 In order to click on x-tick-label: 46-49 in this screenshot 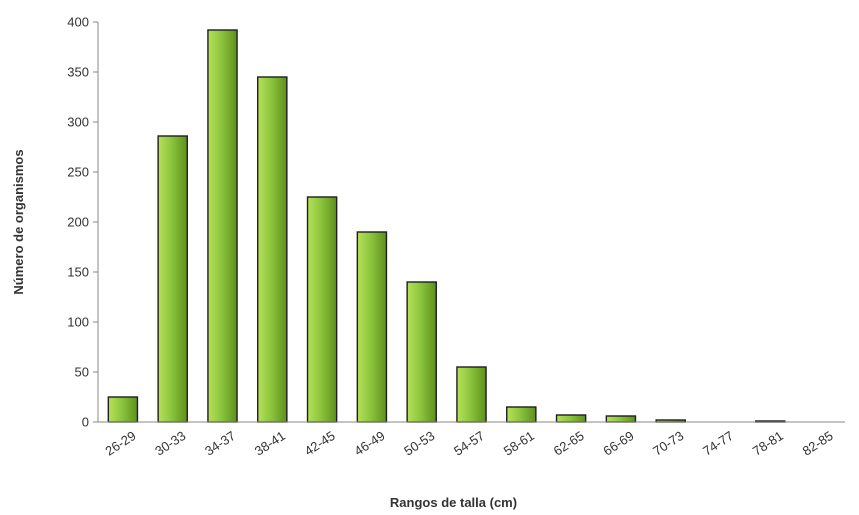, I will do `click(369, 443)`.